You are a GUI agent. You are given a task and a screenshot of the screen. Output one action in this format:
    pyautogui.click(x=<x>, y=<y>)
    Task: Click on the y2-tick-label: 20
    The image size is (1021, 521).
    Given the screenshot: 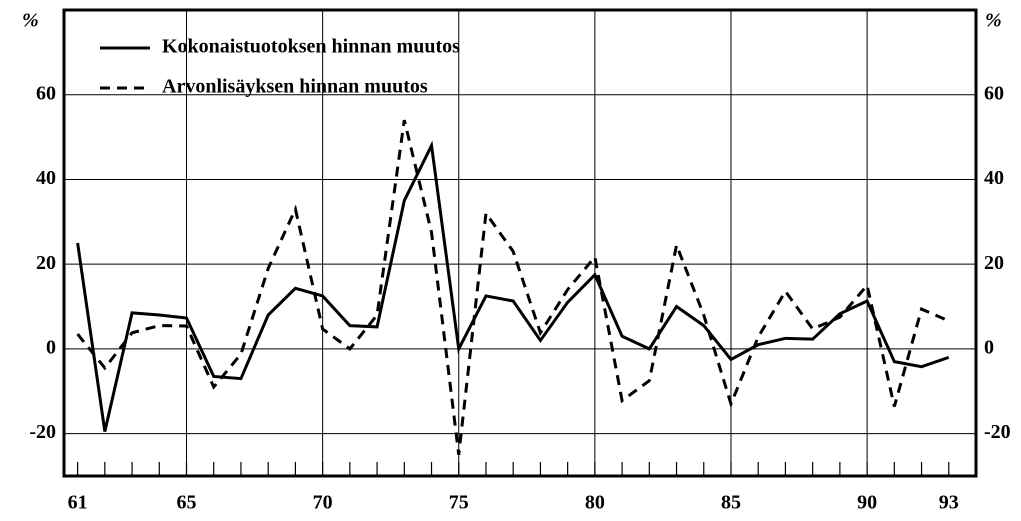 What is the action you would take?
    pyautogui.click(x=994, y=263)
    